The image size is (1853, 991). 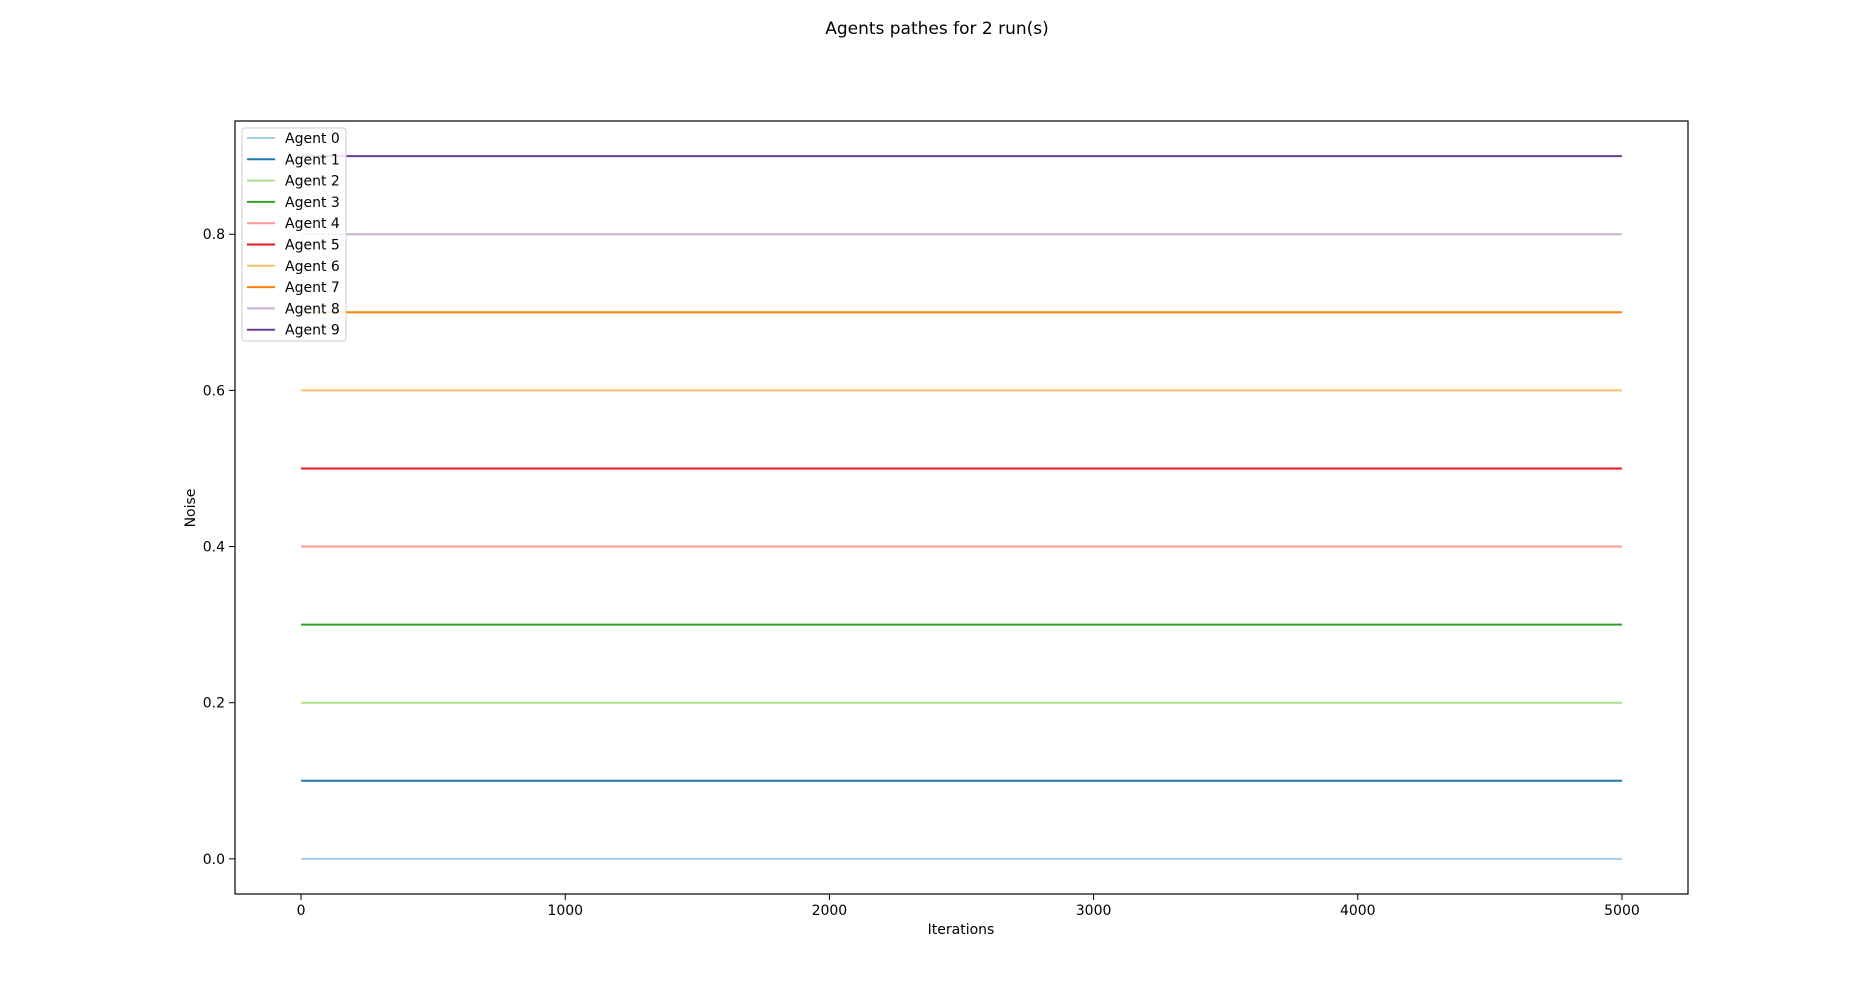 What do you see at coordinates (968, 906) in the screenshot?
I see `x-axis: 0 1000 2000 3000 4000 5000` at bounding box center [968, 906].